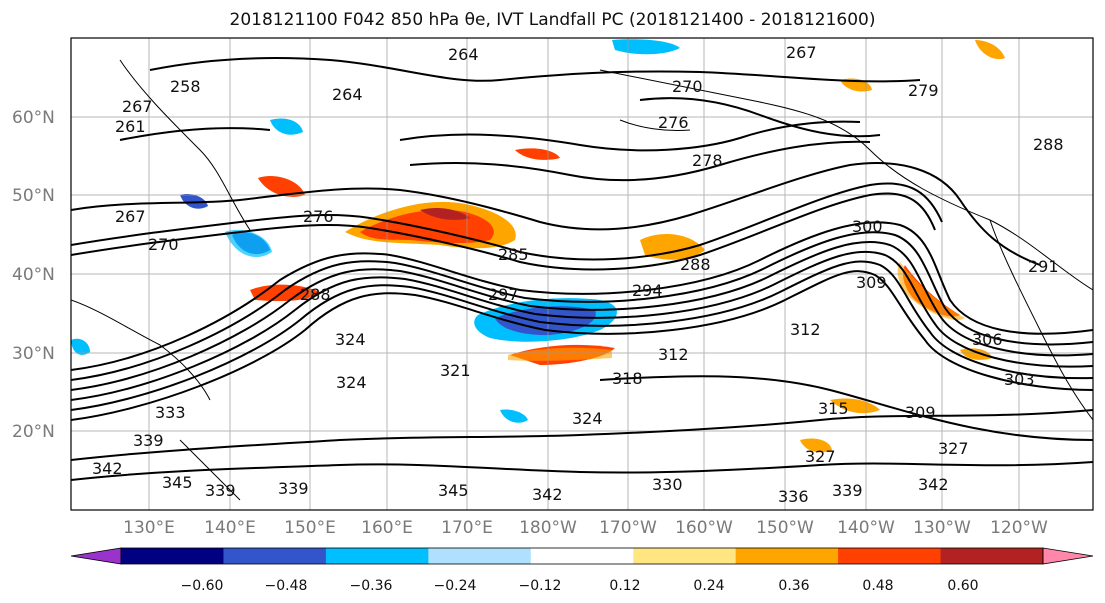 The height and width of the screenshot is (603, 1105). Describe the element at coordinates (624, 586) in the screenshot. I see `colorbar-tick-label: 0.12` at that location.